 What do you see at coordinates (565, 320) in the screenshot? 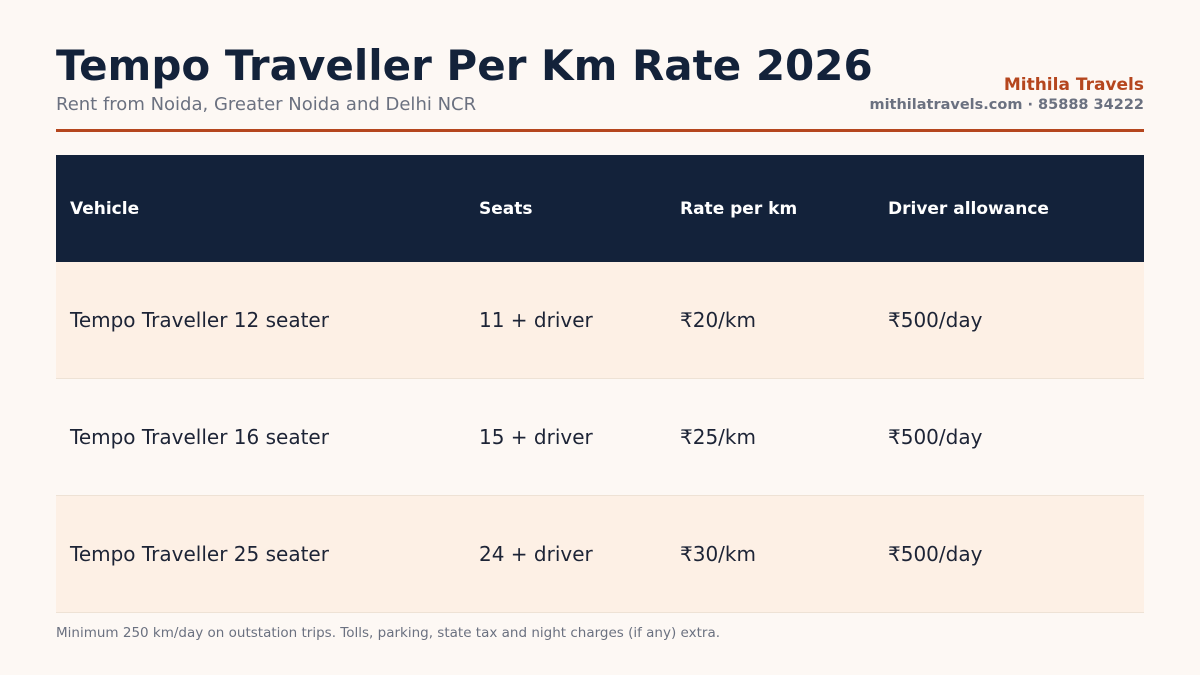
I see `cell-seats: 11 + driver` at bounding box center [565, 320].